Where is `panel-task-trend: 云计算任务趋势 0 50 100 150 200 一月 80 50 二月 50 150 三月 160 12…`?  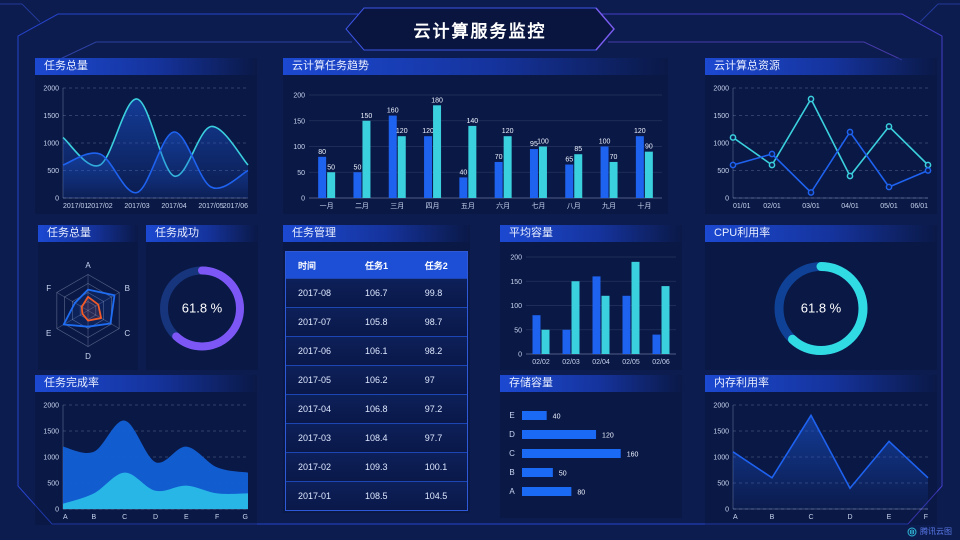
panel-task-trend: 云计算任务趋势 0 50 100 150 200 一月 80 50 二月 50 150 三月 160 12… is located at coordinates (475, 136).